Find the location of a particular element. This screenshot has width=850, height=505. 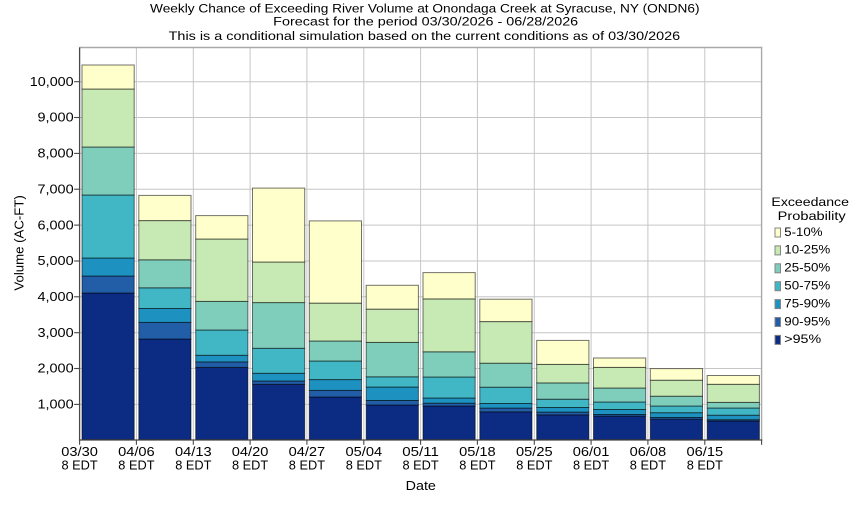

svg-text: 5-10% is located at coordinates (803, 233).